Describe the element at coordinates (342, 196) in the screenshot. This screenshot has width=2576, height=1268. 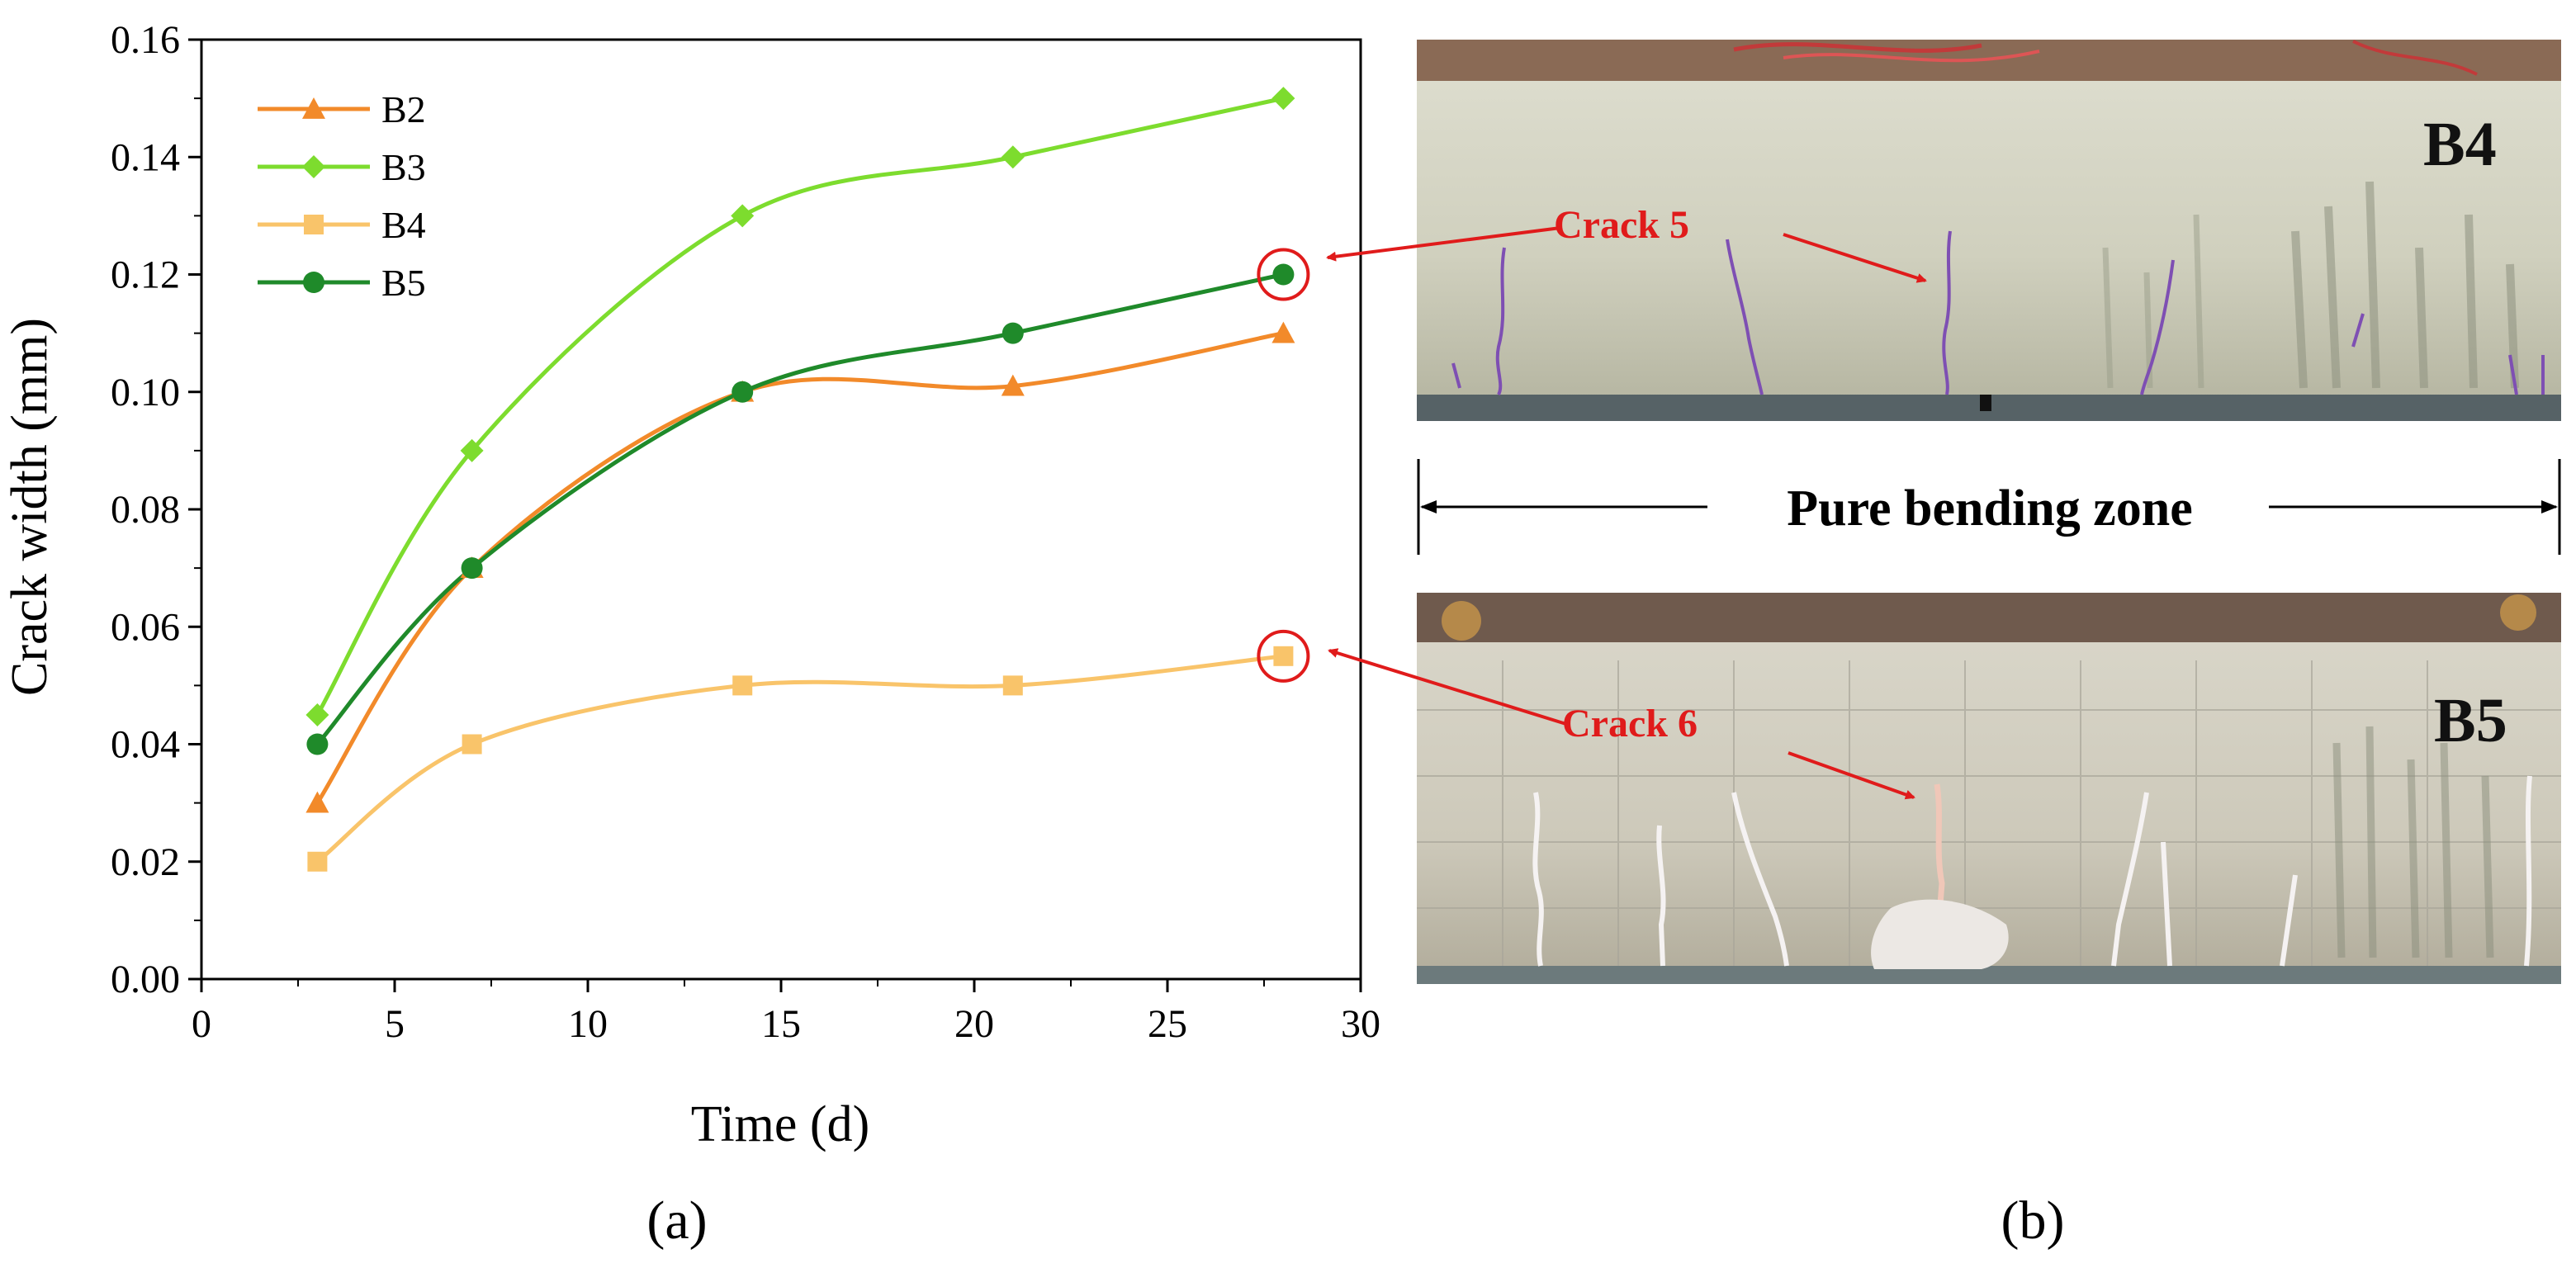
I see `legend: B2 B3 B4 B5` at that location.